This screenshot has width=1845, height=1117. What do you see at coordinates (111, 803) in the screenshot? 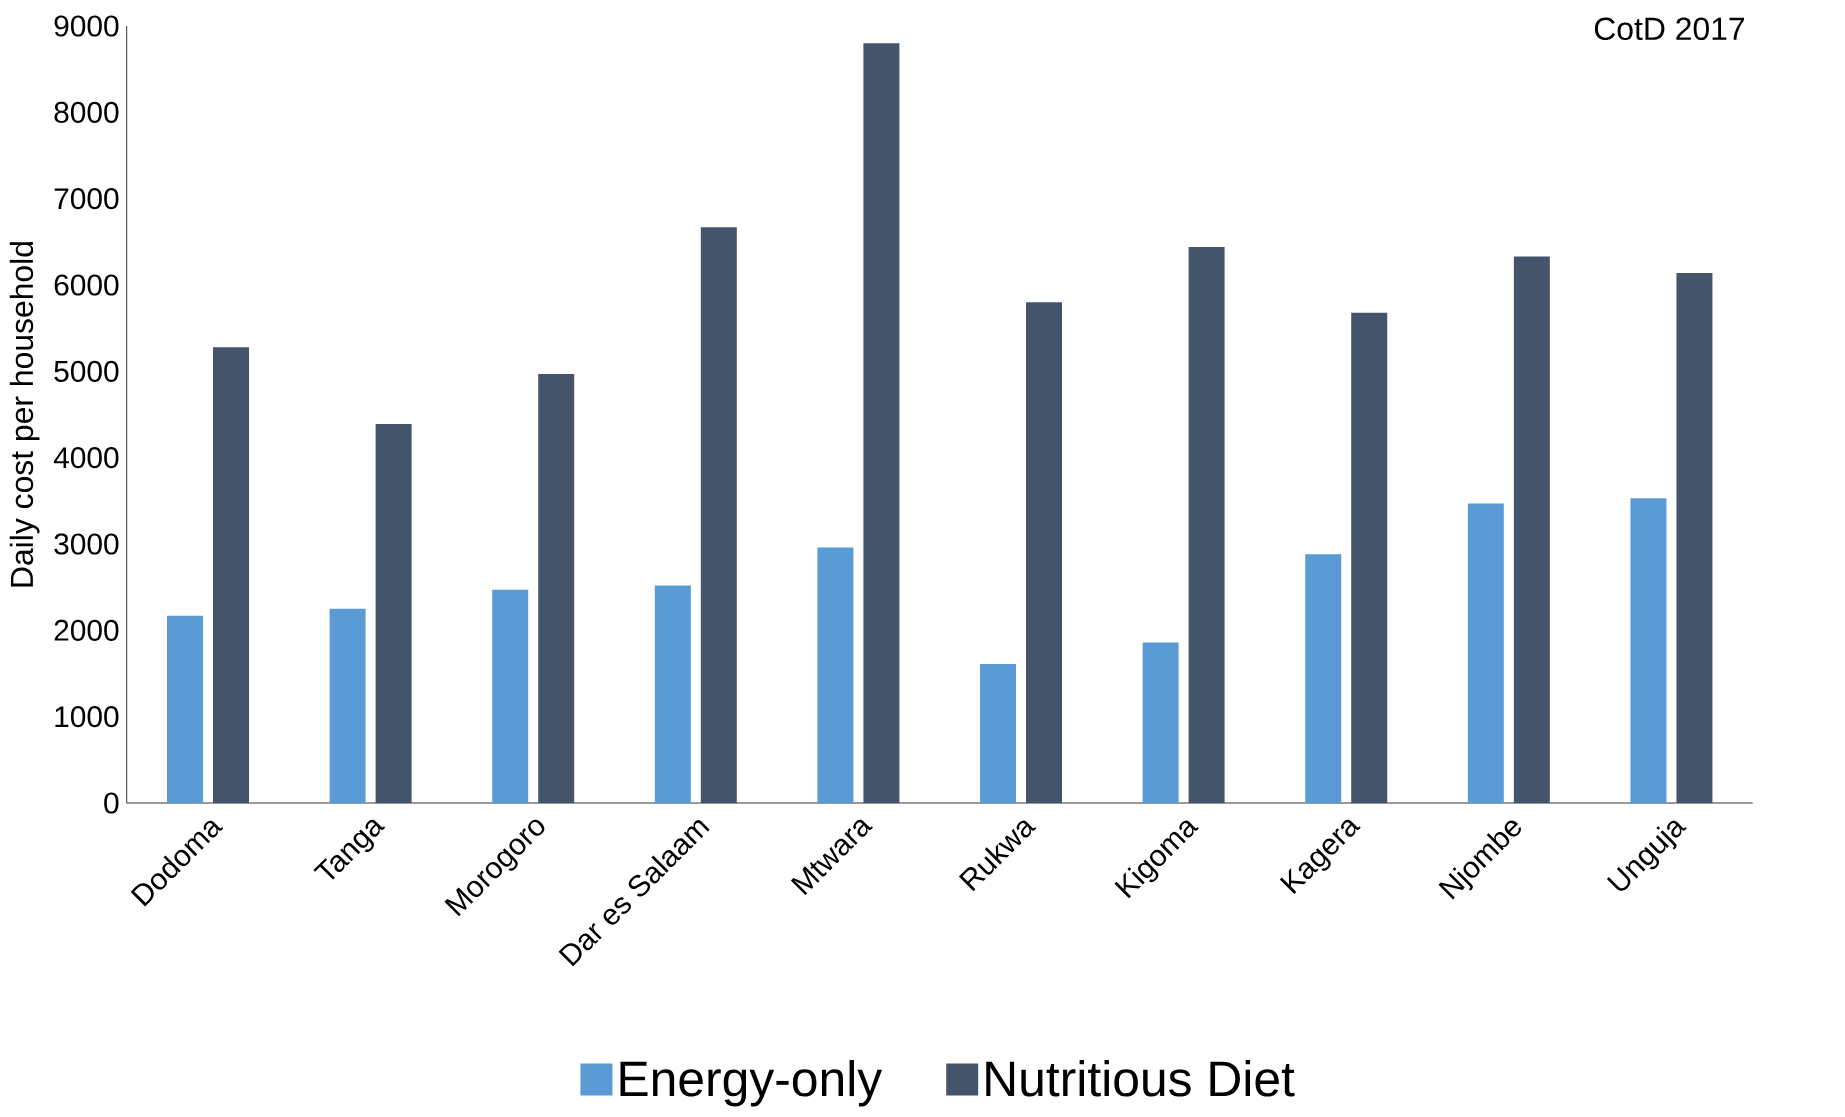
I see `y-tick-label: 0` at bounding box center [111, 803].